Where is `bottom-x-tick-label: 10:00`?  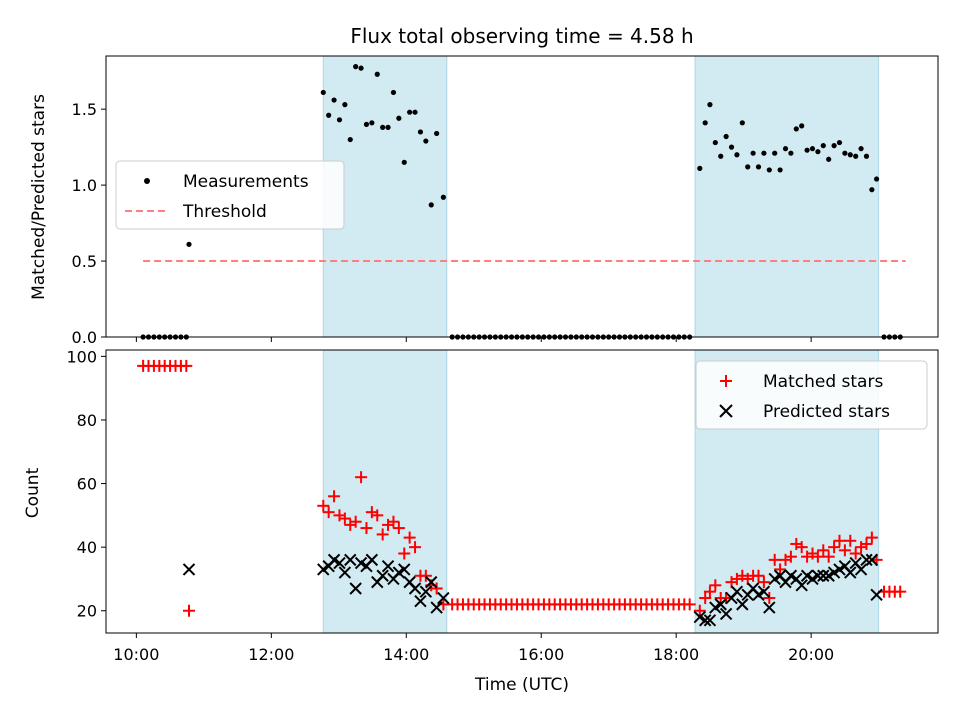
bottom-x-tick-label: 10:00 is located at coordinates (136, 654).